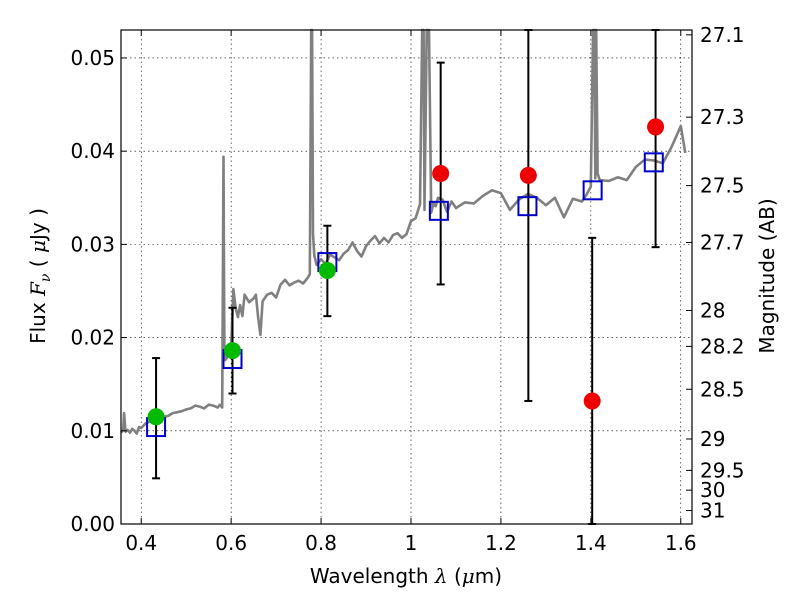  I want to click on x-tick-label: 1.4, so click(591, 543).